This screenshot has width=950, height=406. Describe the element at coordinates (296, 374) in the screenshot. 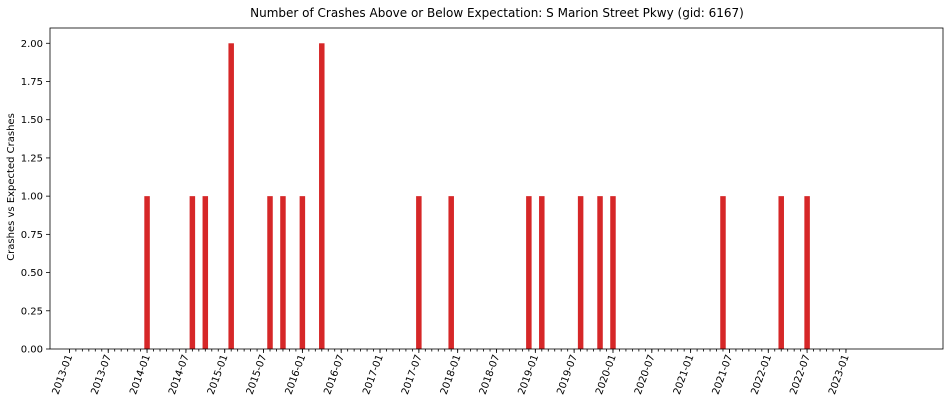

I see `x-tick-label: 2016-01` at that location.